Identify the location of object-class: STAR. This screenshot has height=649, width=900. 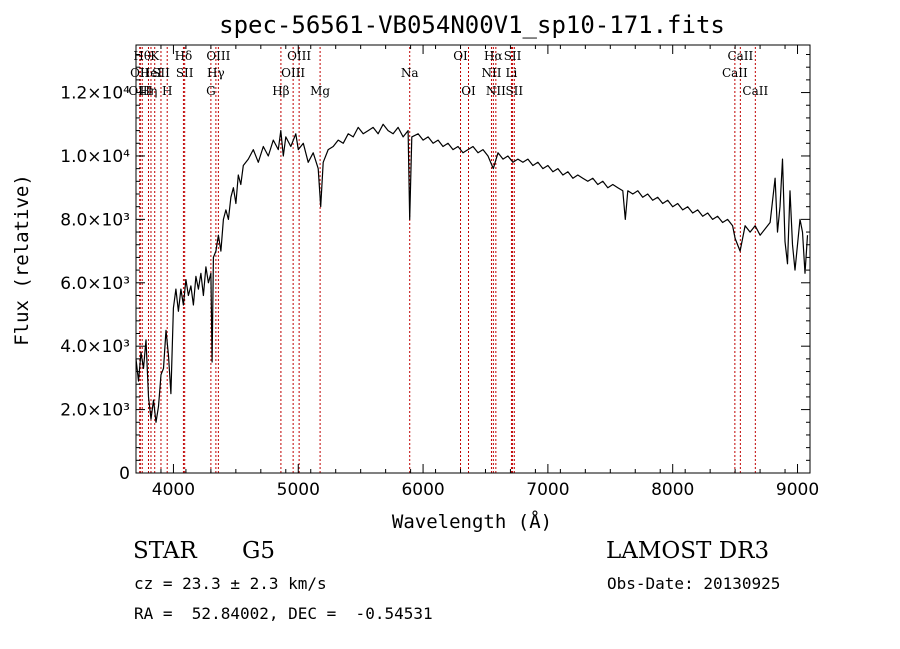
(165, 551).